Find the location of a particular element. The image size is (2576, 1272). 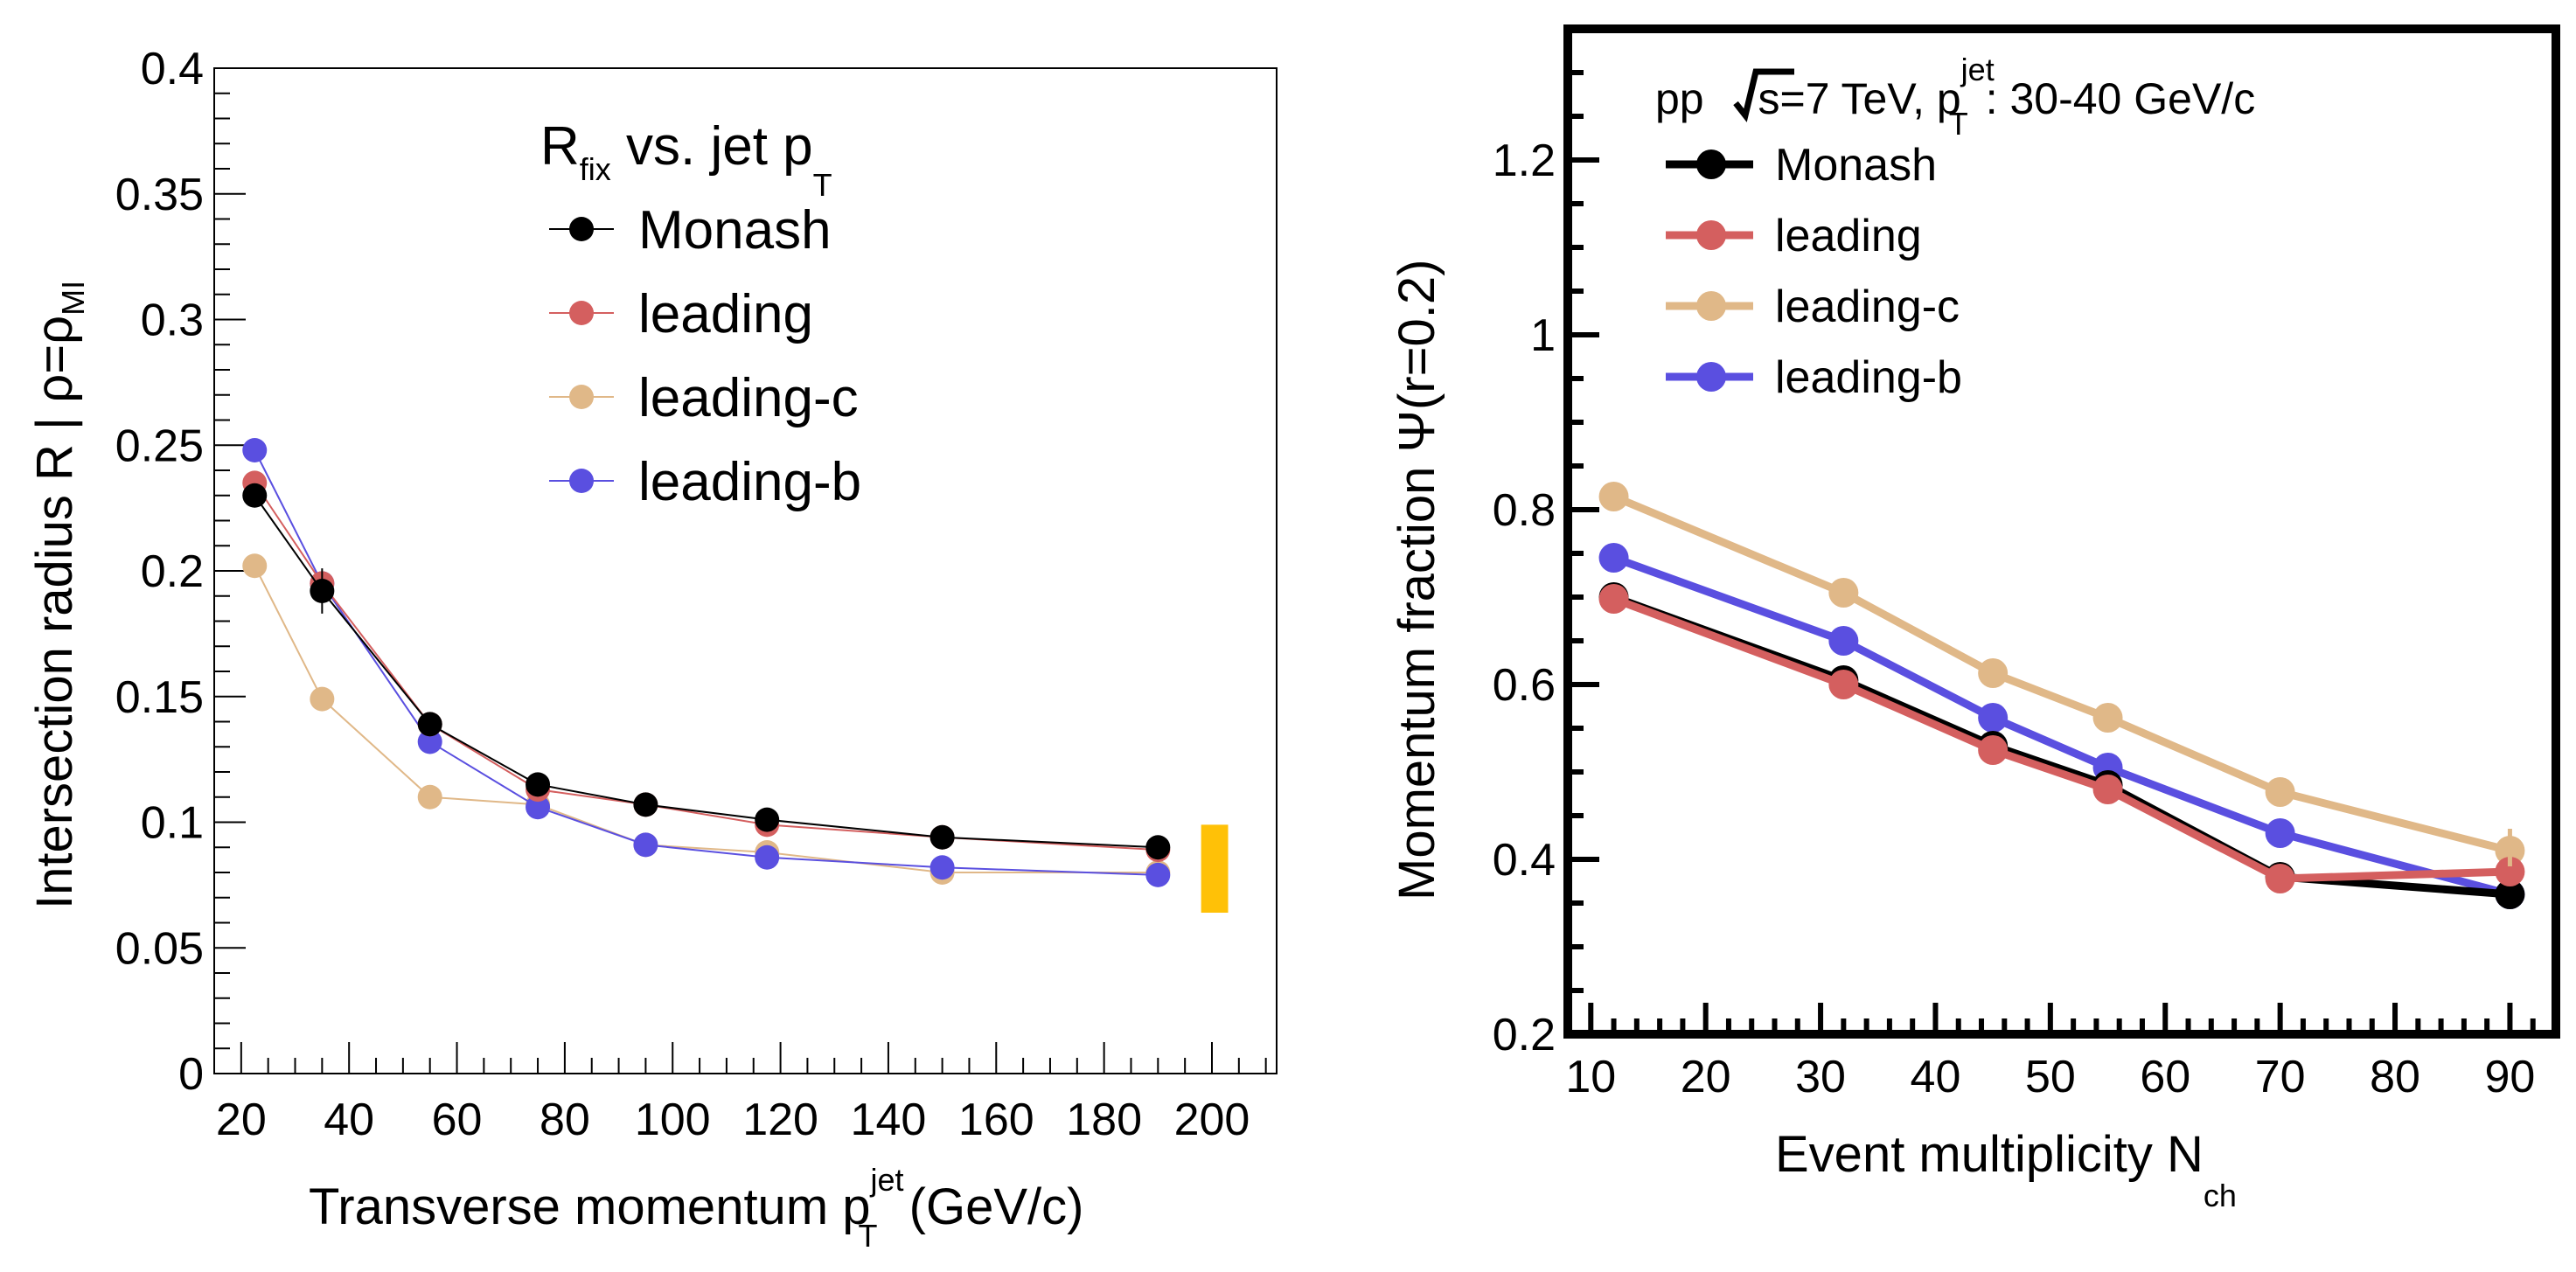

left-legend-item-leading-c: leading-c is located at coordinates (704, 398).